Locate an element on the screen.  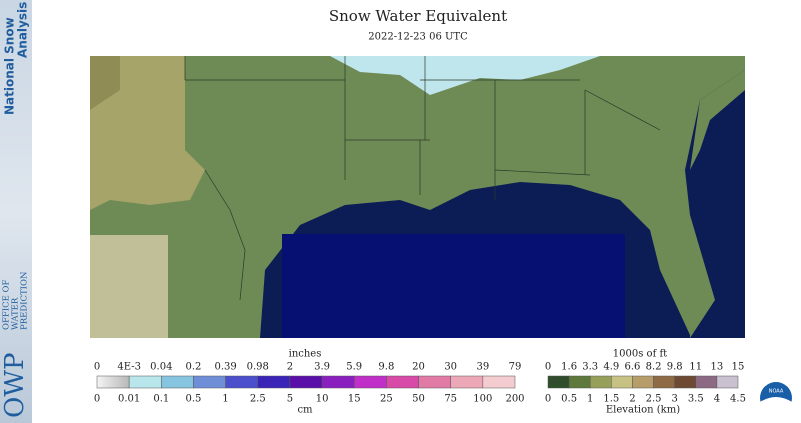
snow-label-bottom: 0.01 is located at coordinates (129, 399).